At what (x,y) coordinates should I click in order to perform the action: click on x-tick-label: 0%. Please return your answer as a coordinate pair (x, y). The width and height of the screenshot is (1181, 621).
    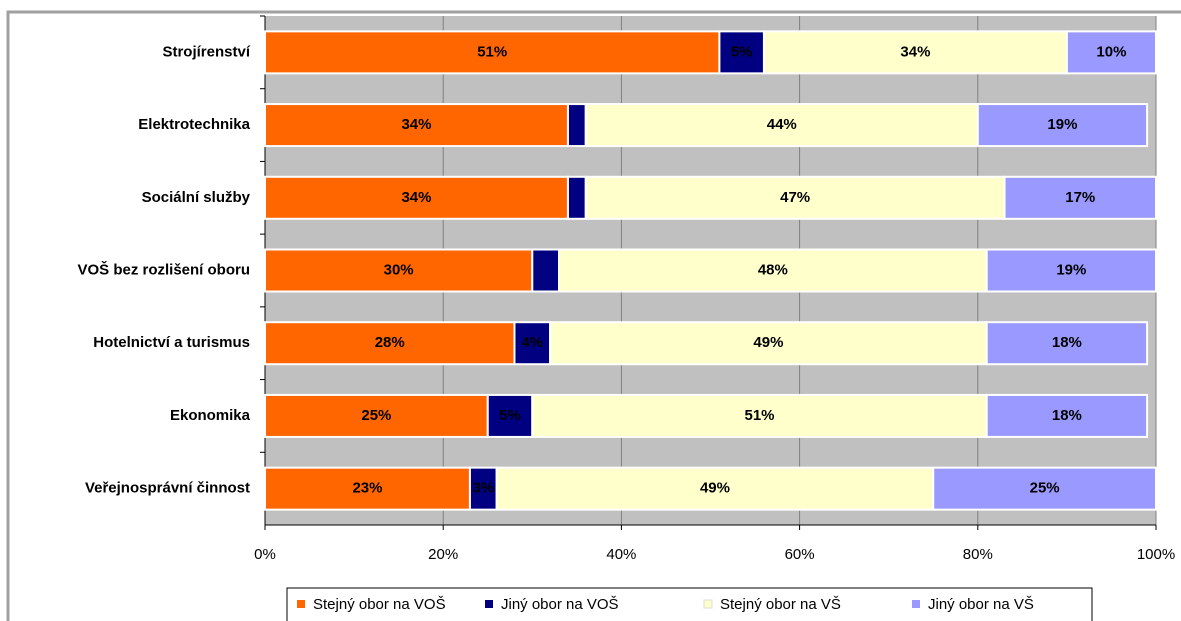
    Looking at the image, I should click on (265, 554).